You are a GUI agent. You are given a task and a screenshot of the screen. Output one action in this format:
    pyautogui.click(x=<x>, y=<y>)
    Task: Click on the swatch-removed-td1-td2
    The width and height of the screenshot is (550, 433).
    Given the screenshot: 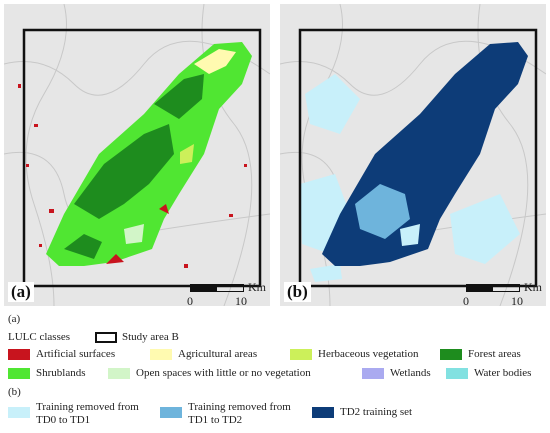 What is the action you would take?
    pyautogui.click(x=171, y=412)
    